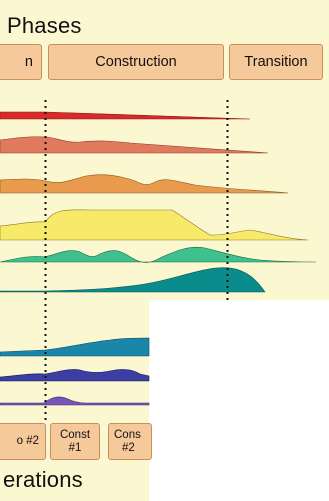 The width and height of the screenshot is (329, 501). I want to click on workflow-hump-test, so click(158, 254).